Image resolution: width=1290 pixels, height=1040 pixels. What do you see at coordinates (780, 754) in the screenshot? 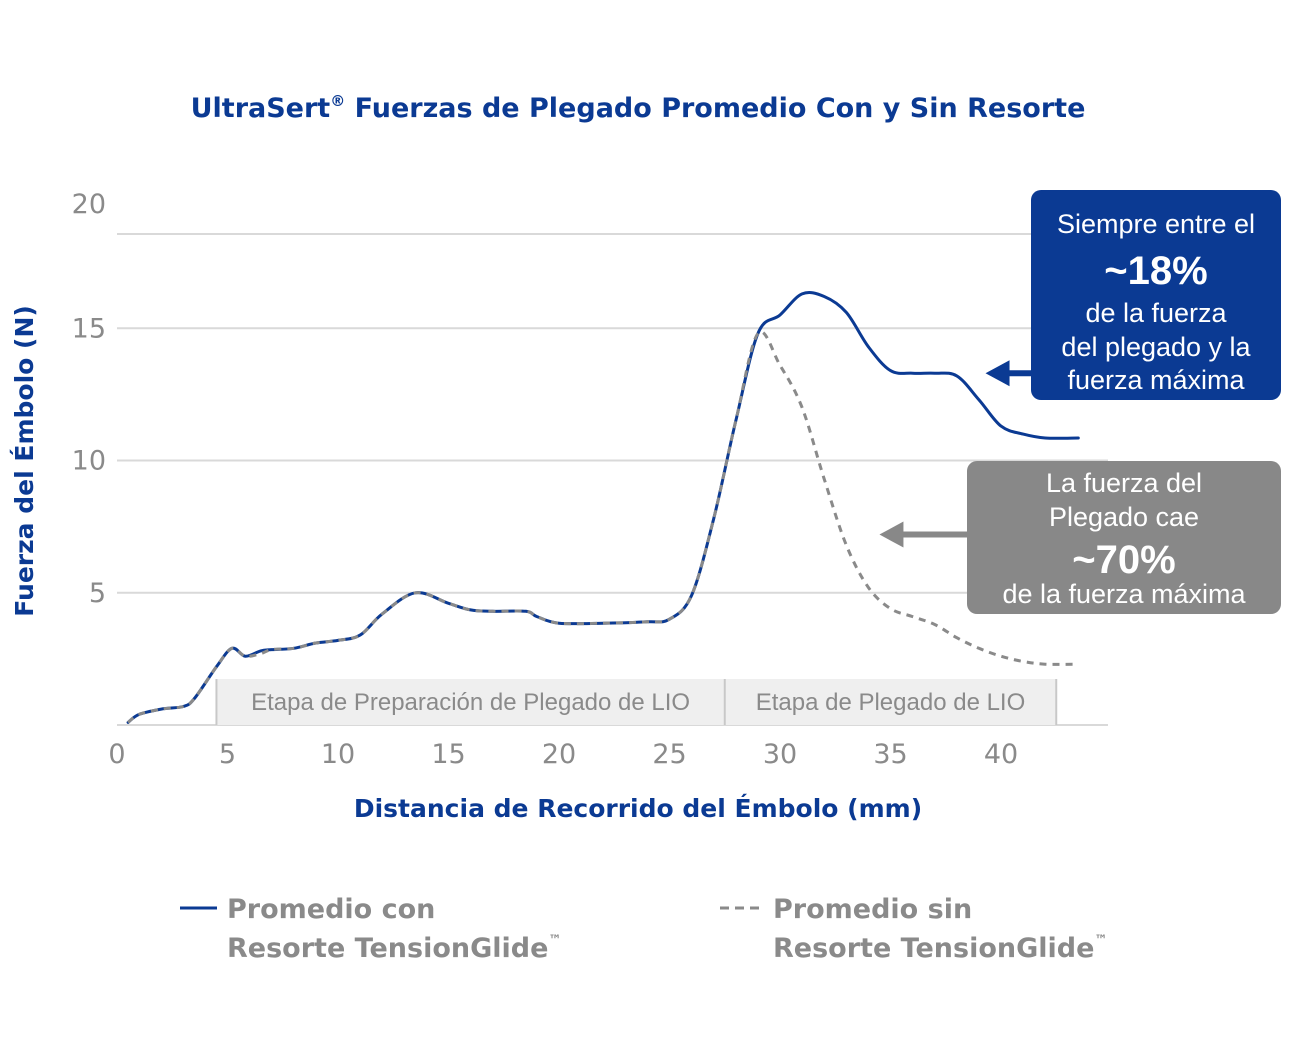
I see `x-tick-30: 30` at bounding box center [780, 754].